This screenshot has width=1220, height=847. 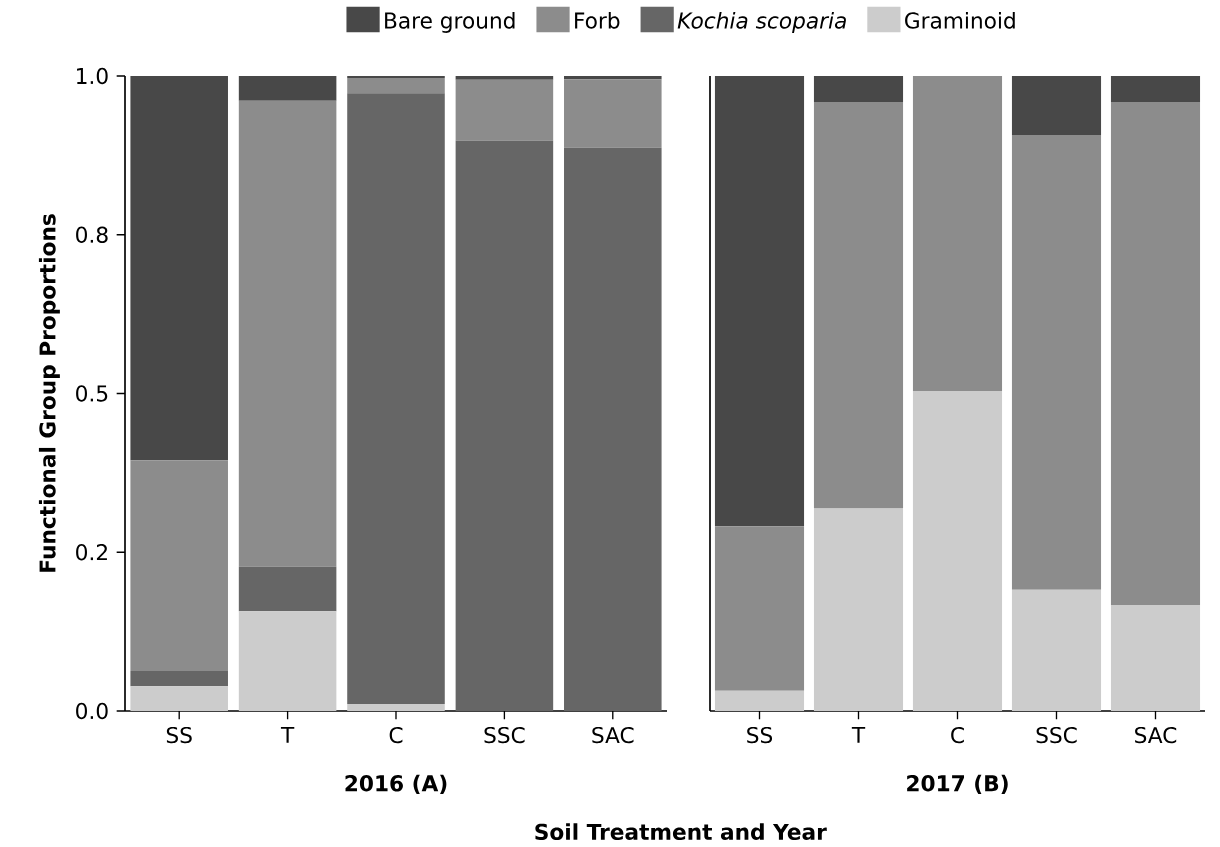 What do you see at coordinates (92, 711) in the screenshot?
I see `y-tick-label: 0.0` at bounding box center [92, 711].